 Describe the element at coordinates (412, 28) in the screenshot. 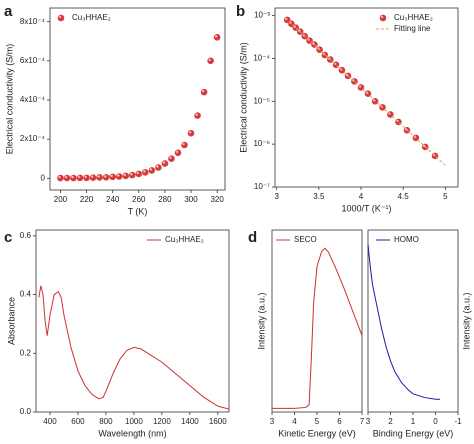

I see `legend-label: Fitting line` at that location.